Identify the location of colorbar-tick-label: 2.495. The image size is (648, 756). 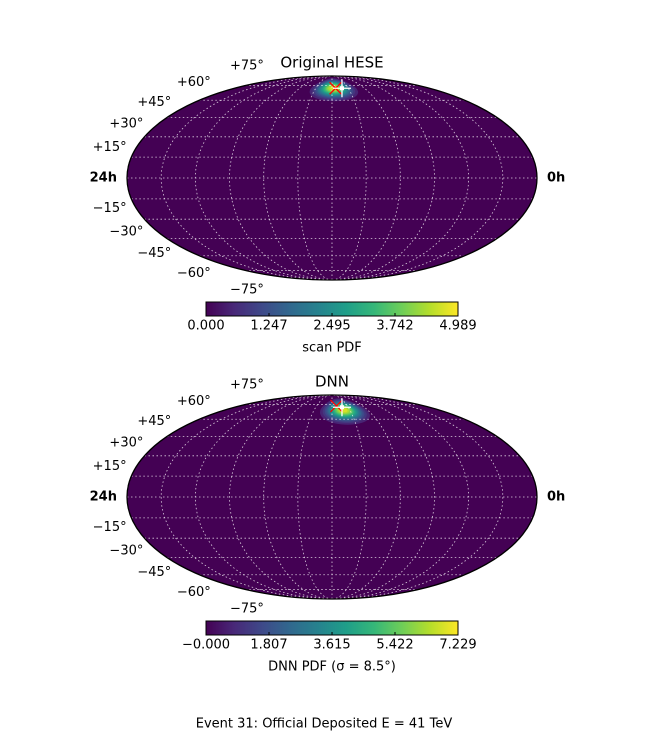
(331, 326).